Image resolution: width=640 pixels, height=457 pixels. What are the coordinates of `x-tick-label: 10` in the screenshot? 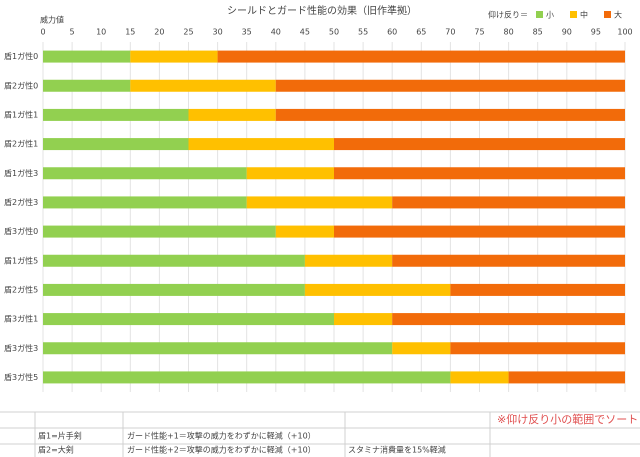 It's located at (101, 32).